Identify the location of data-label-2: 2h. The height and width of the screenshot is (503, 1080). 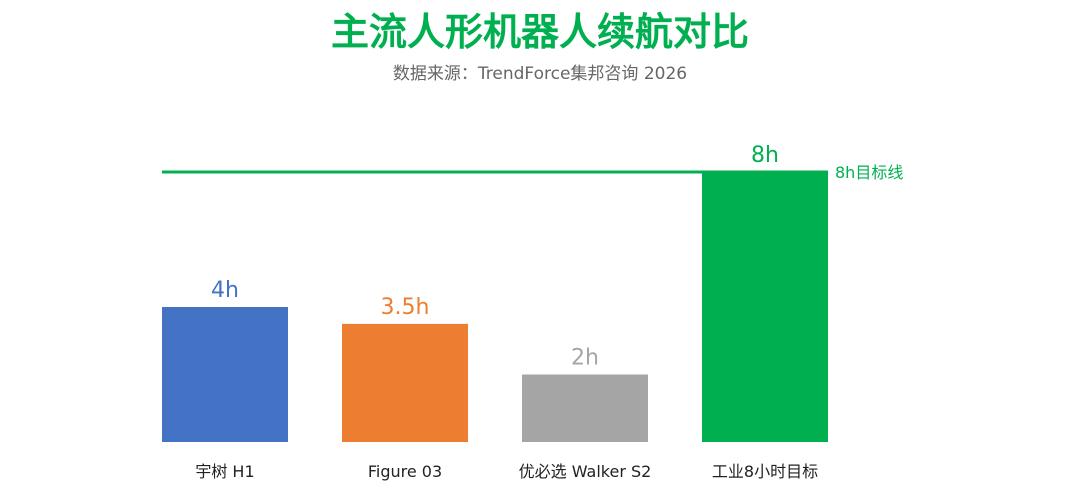
(585, 358).